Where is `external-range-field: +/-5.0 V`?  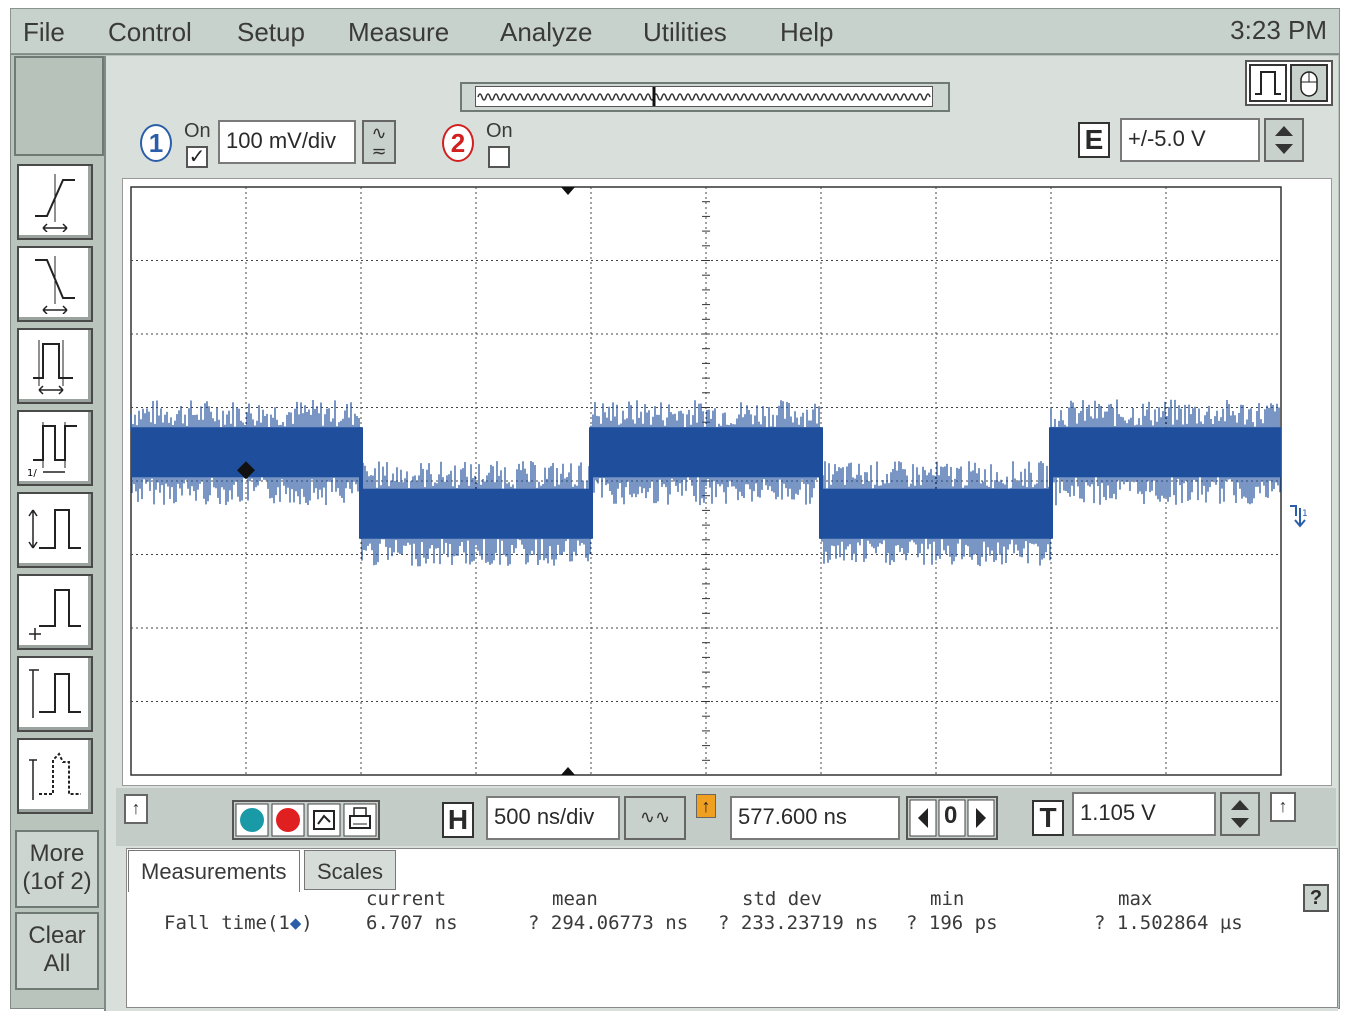
external-range-field: +/-5.0 V is located at coordinates (1190, 140).